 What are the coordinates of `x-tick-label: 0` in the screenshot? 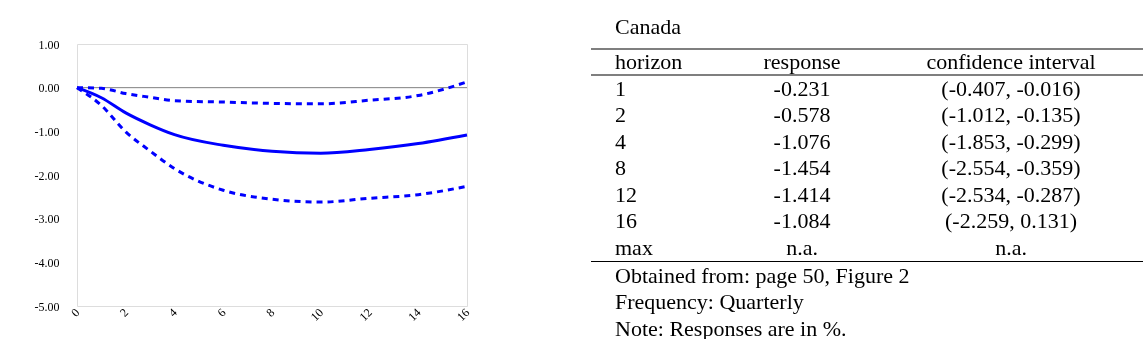 It's located at (75, 312).